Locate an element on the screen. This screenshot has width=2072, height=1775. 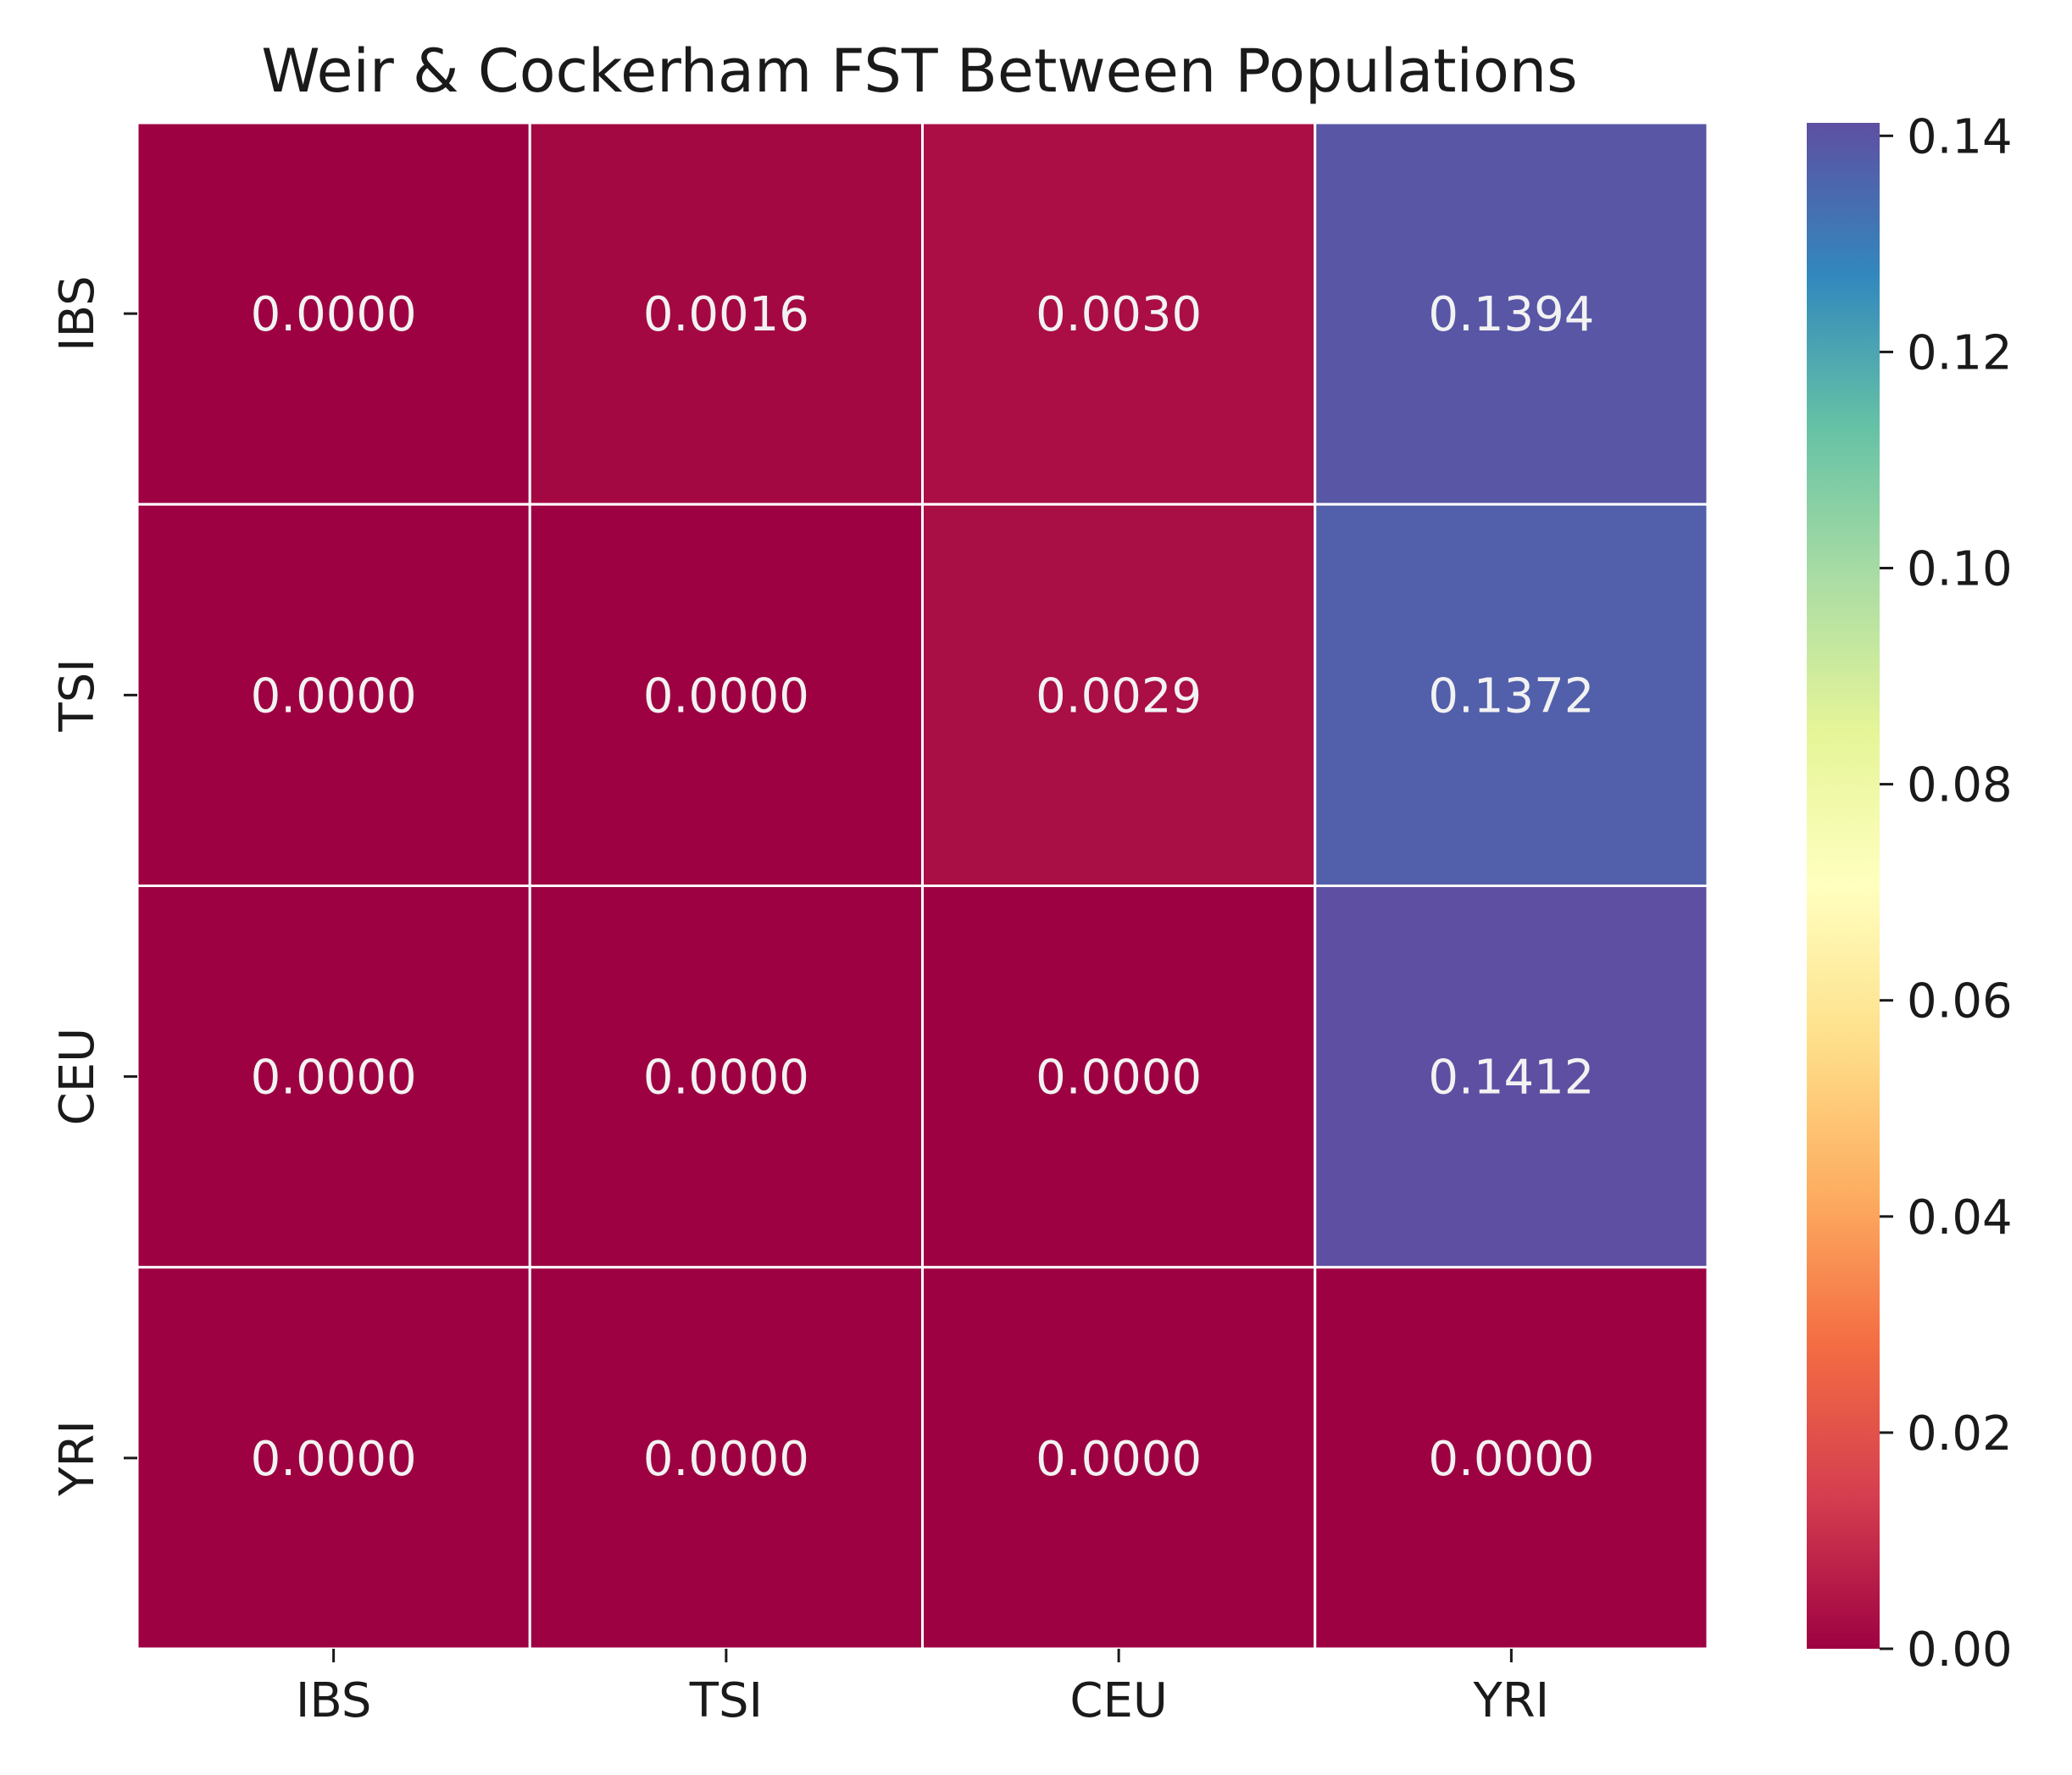
x-tick-label: IBS is located at coordinates (334, 1700).